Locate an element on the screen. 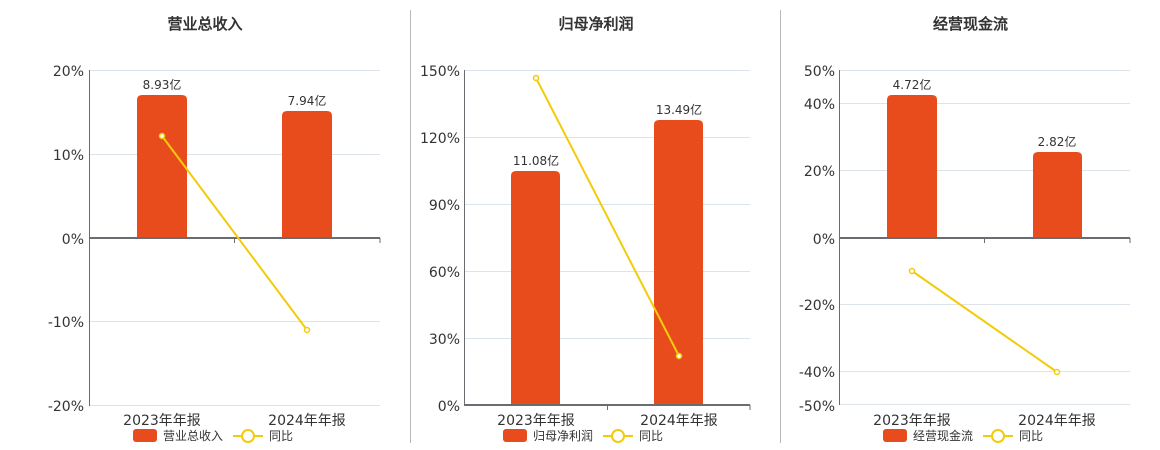 This screenshot has height=450, width=1160. y-tick-label: -50% is located at coordinates (817, 407).